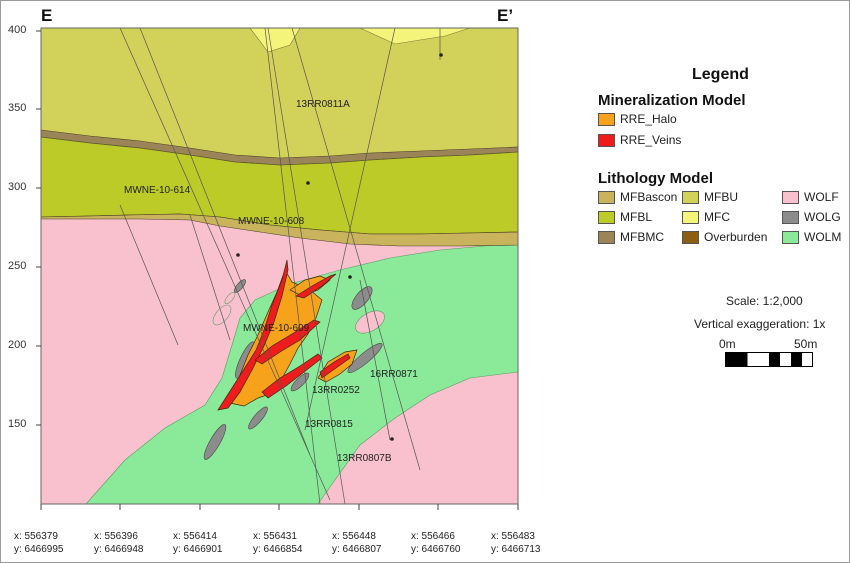 The image size is (850, 563). Describe the element at coordinates (271, 221) in the screenshot. I see `drillhole-label: MWNE-10-608` at that location.